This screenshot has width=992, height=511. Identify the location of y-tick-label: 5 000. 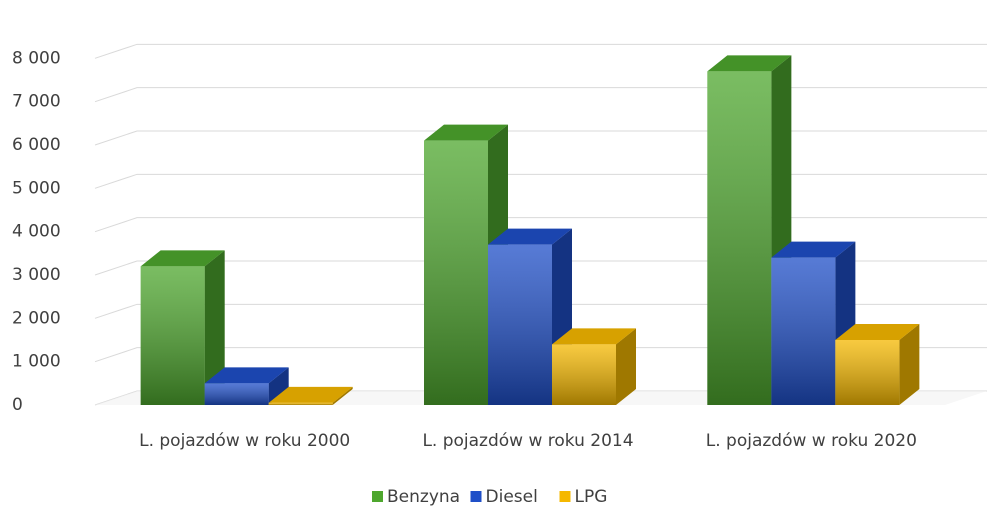
(36, 188).